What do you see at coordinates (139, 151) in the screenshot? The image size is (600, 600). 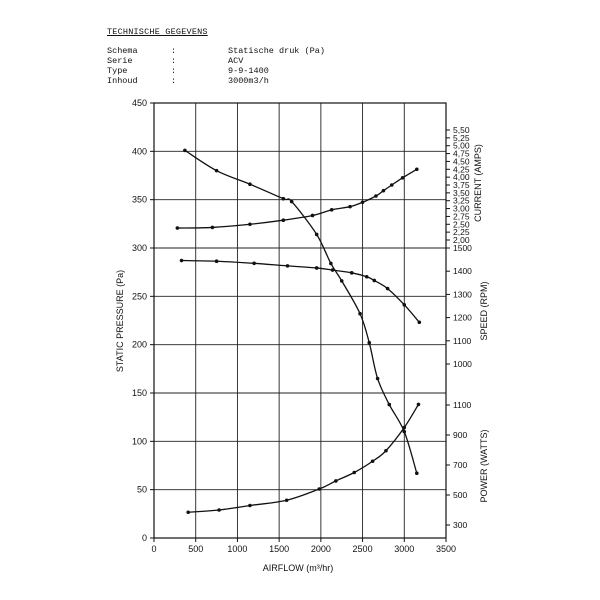 I see `y-tick-label: 400` at bounding box center [139, 151].